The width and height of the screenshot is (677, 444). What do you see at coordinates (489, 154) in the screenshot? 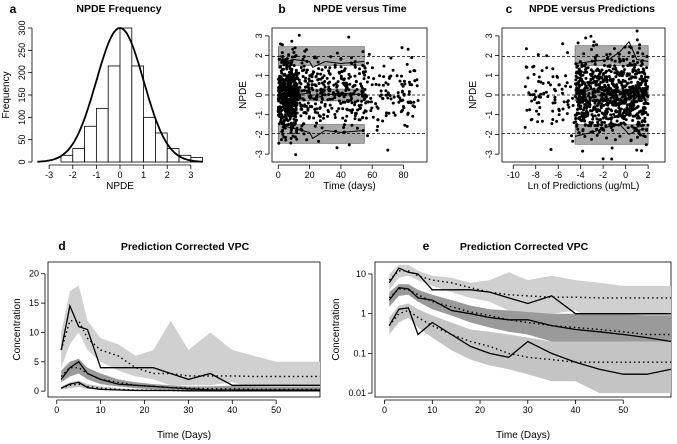
I see `y-tick-label: -3` at bounding box center [489, 154].